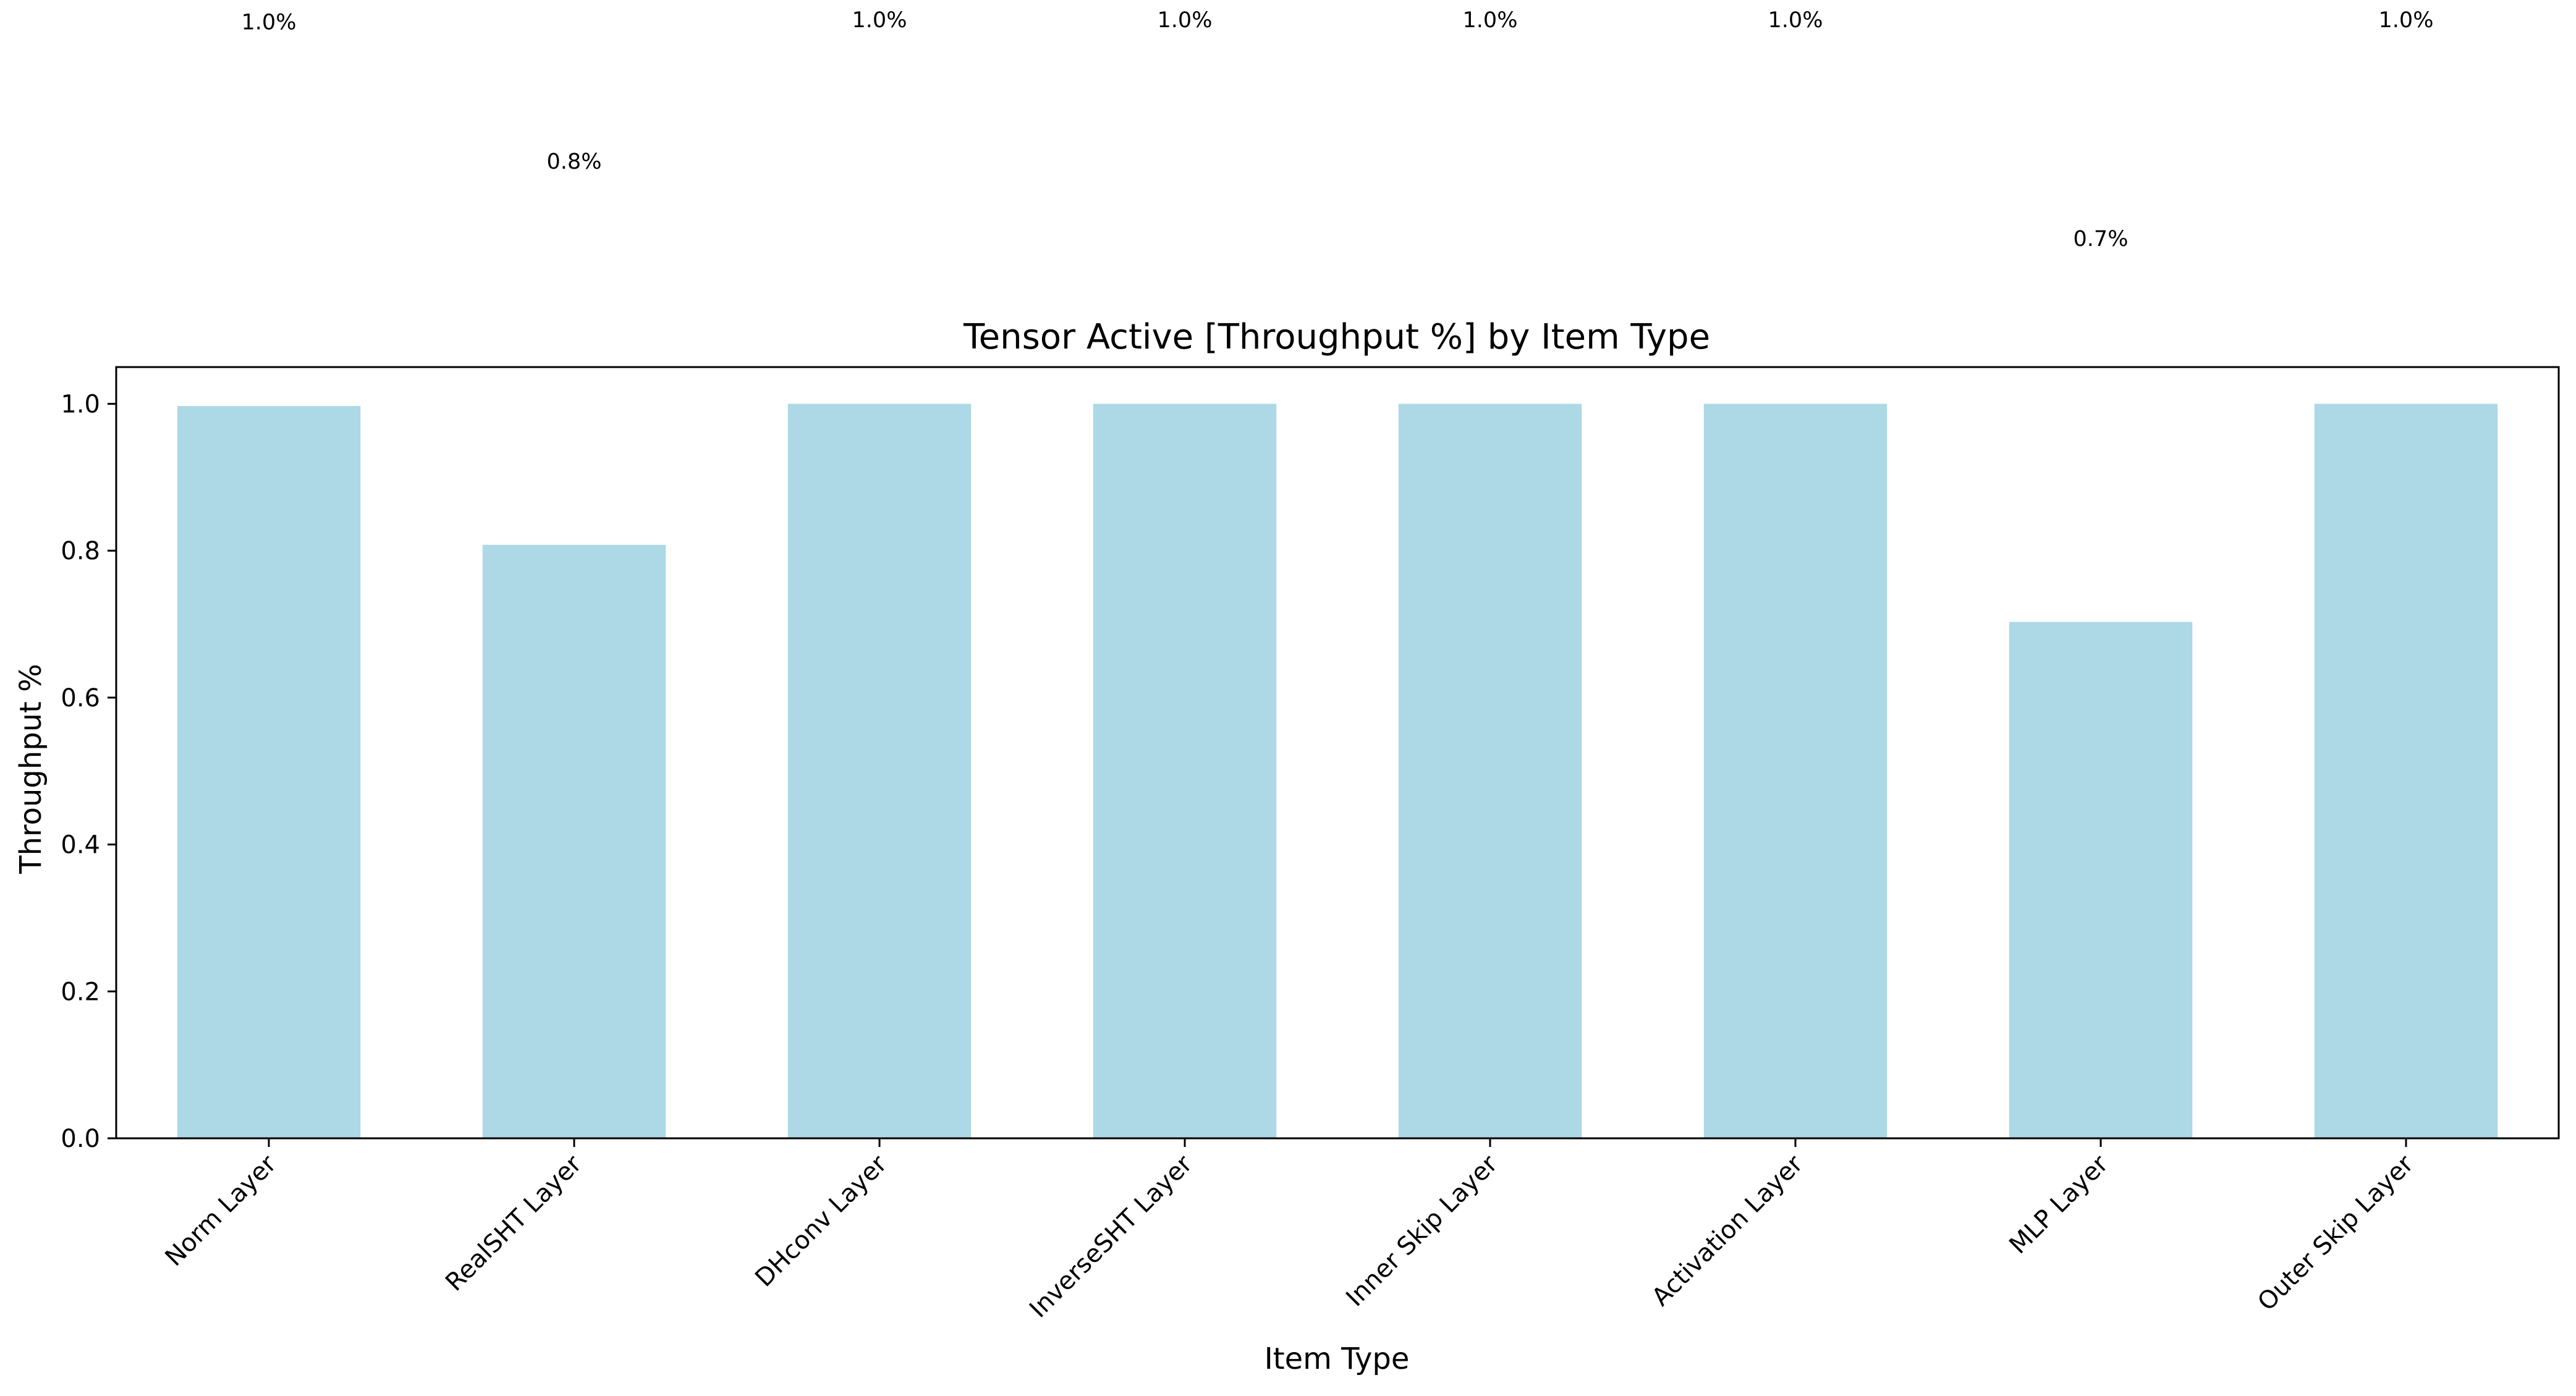 The width and height of the screenshot is (2576, 1396). What do you see at coordinates (80, 1139) in the screenshot?
I see `y-tick-label: 0.0` at bounding box center [80, 1139].